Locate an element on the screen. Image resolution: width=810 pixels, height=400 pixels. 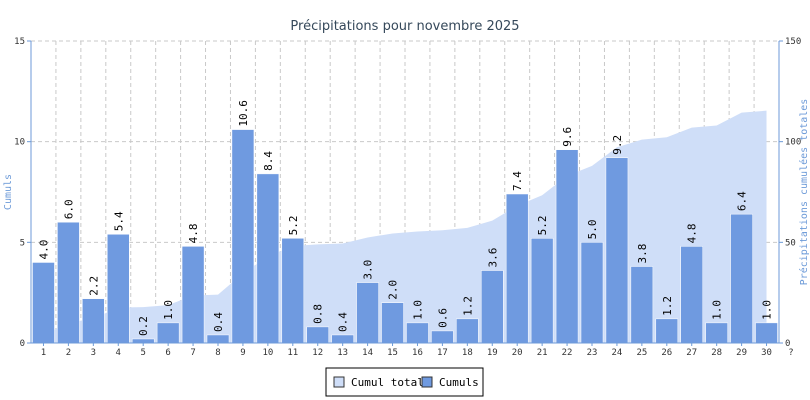
y-tick-label-right: 0 is located at coordinates (787, 344).